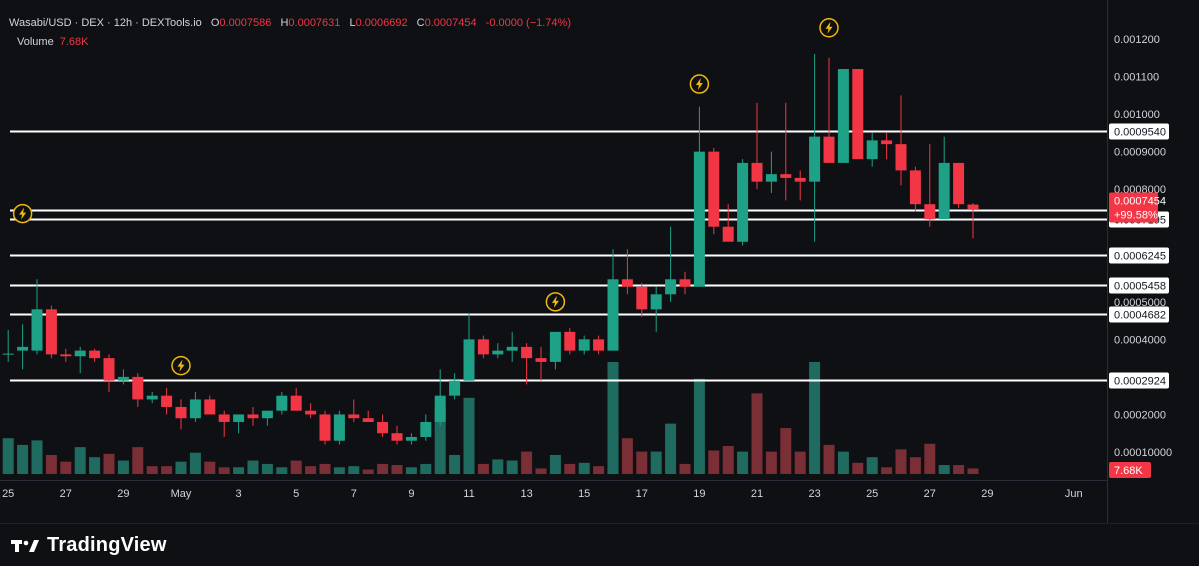  I want to click on price-axis-tick-label: 0.001000, so click(1137, 115).